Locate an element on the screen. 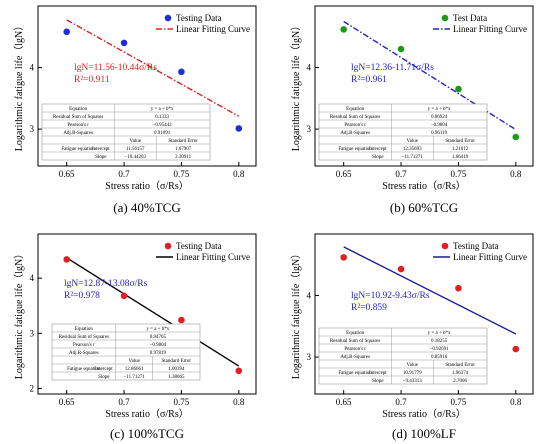  table-cell: Equation is located at coordinates (84, 329).